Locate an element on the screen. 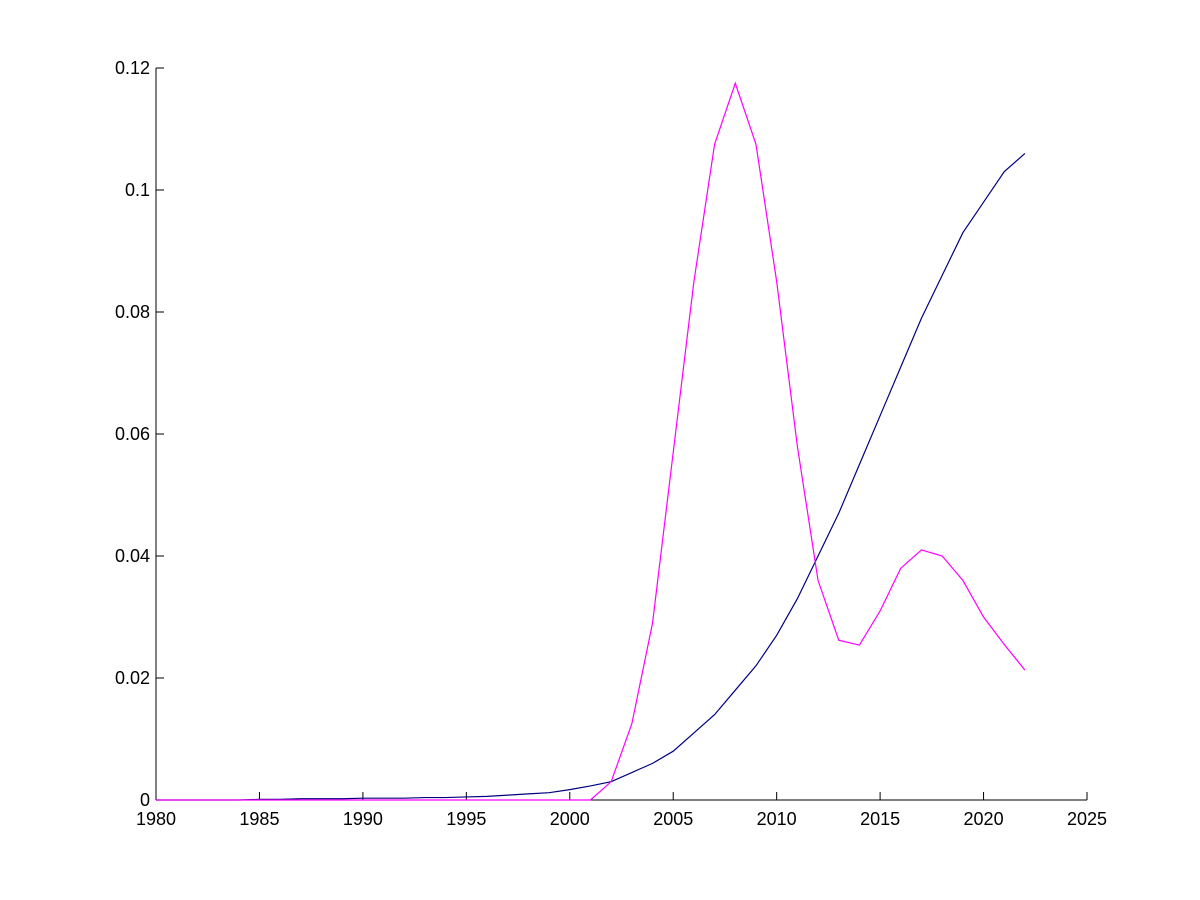  y-tick-label: 0.02 is located at coordinates (132, 678).